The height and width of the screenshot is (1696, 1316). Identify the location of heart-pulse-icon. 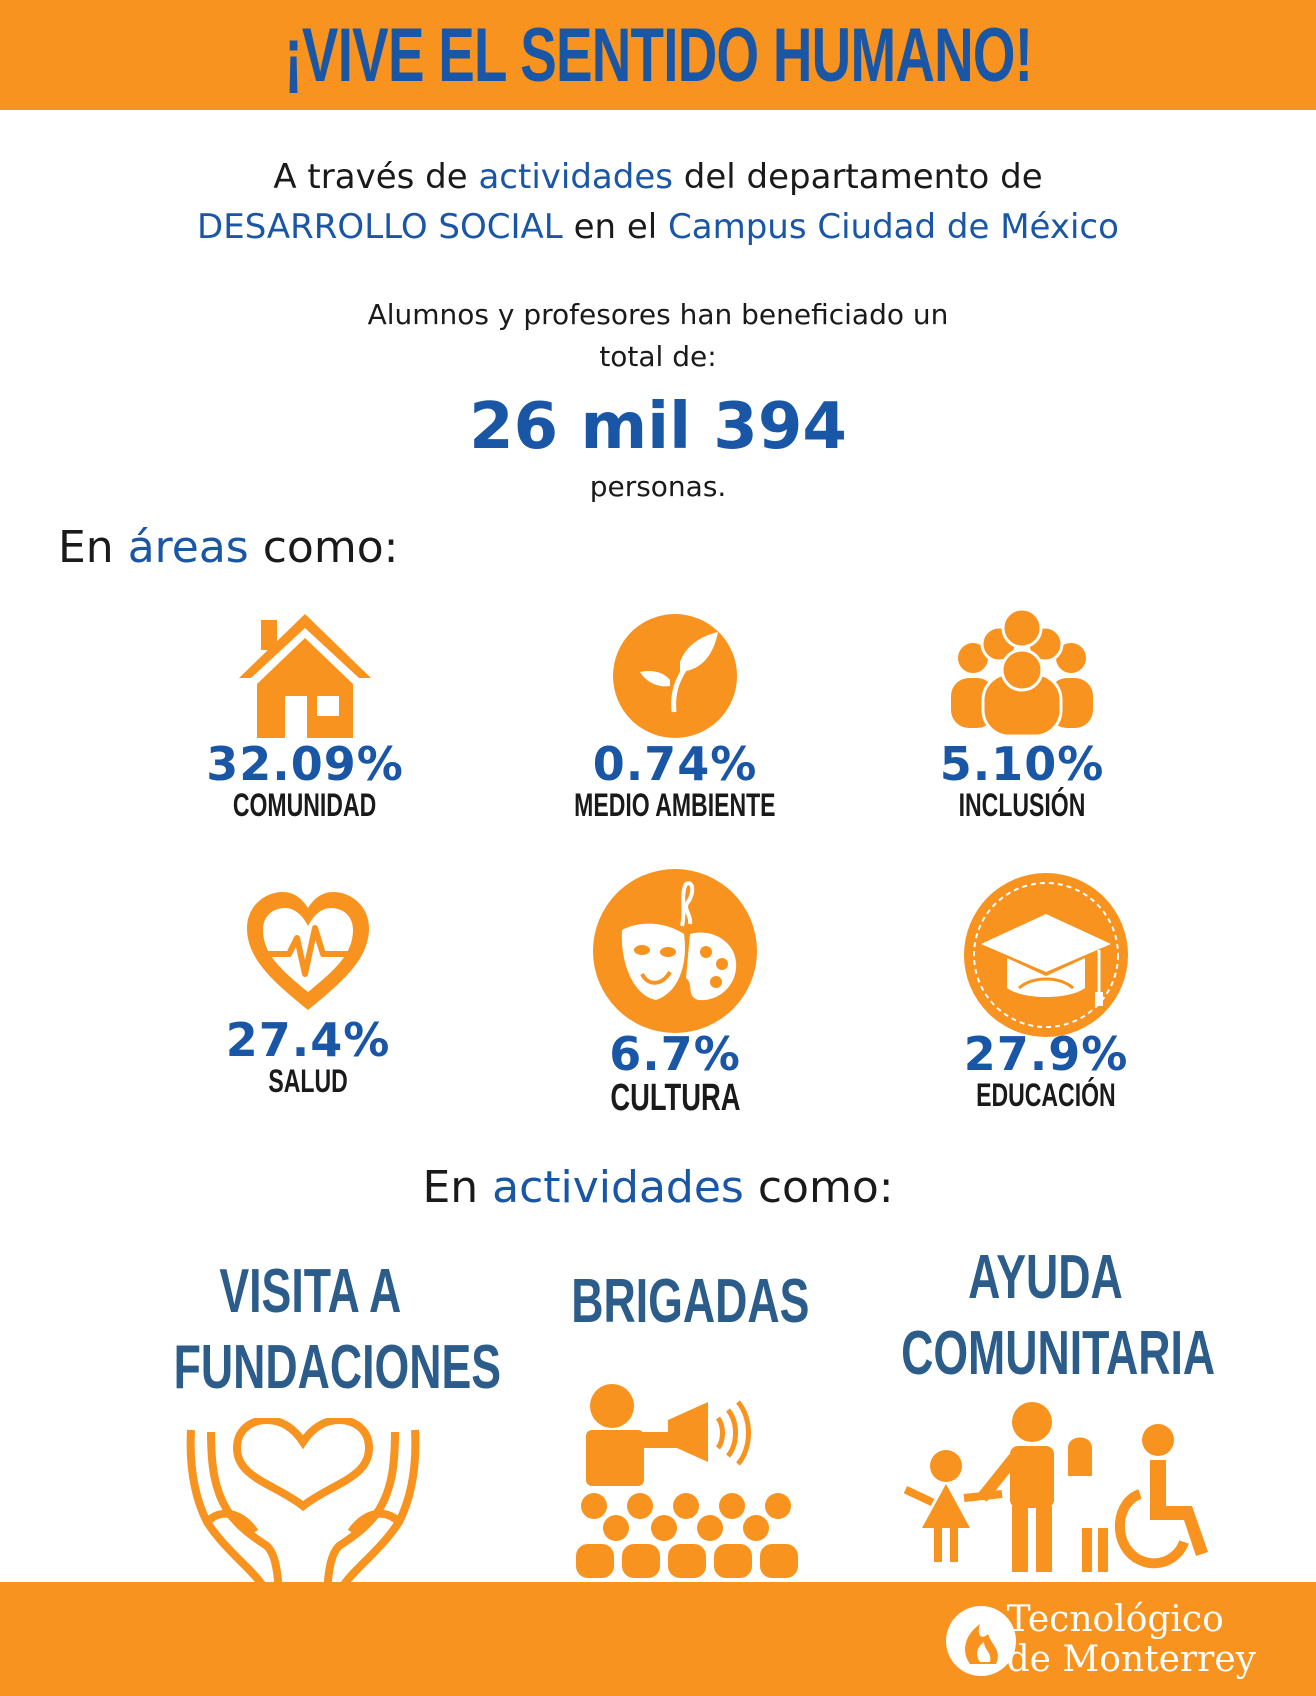
(308, 951).